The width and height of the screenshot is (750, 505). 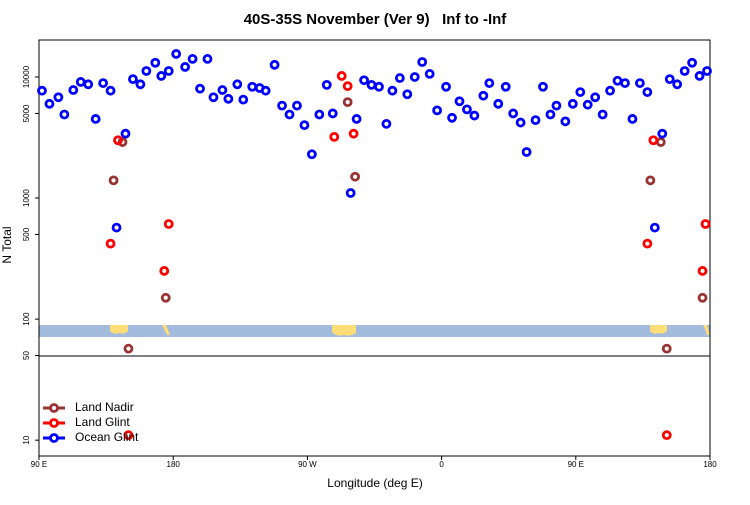 I want to click on x-tick-label: 0, so click(x=441, y=464).